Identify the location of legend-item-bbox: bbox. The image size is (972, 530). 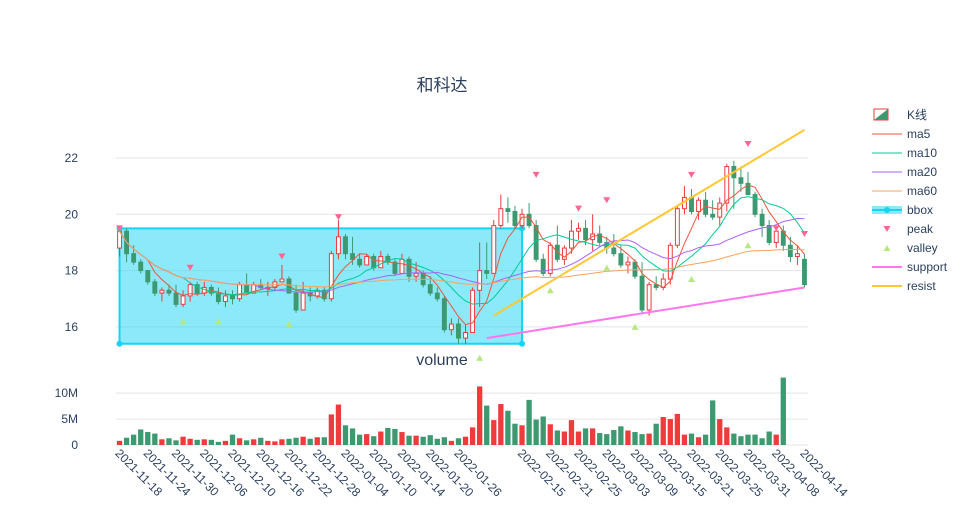
(902, 210).